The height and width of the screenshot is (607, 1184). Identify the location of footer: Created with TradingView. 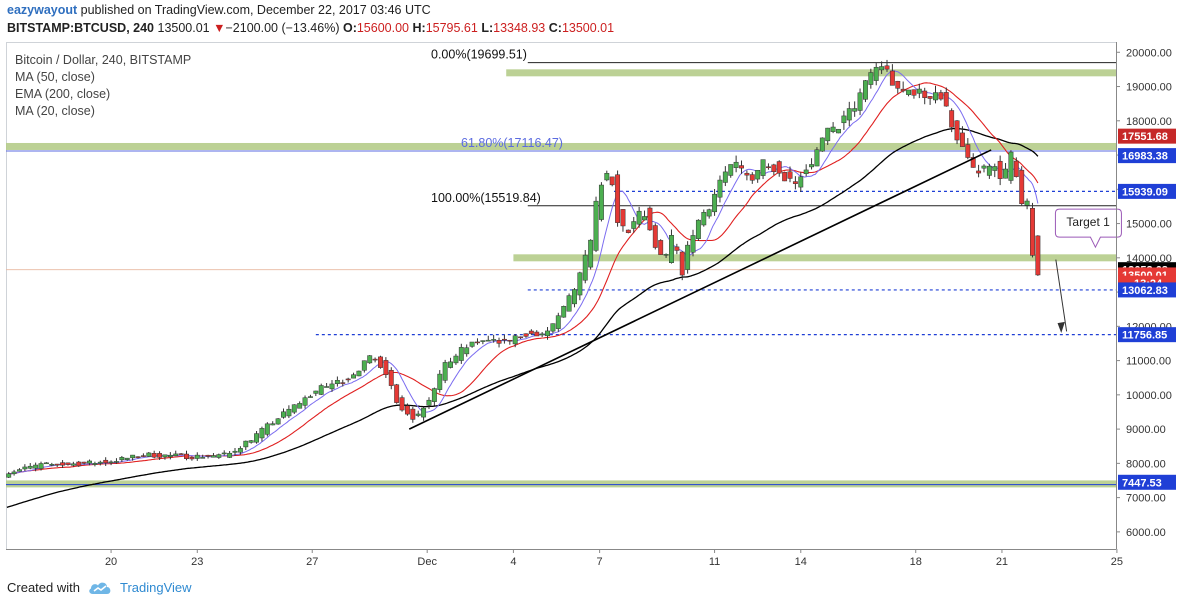
(99, 587).